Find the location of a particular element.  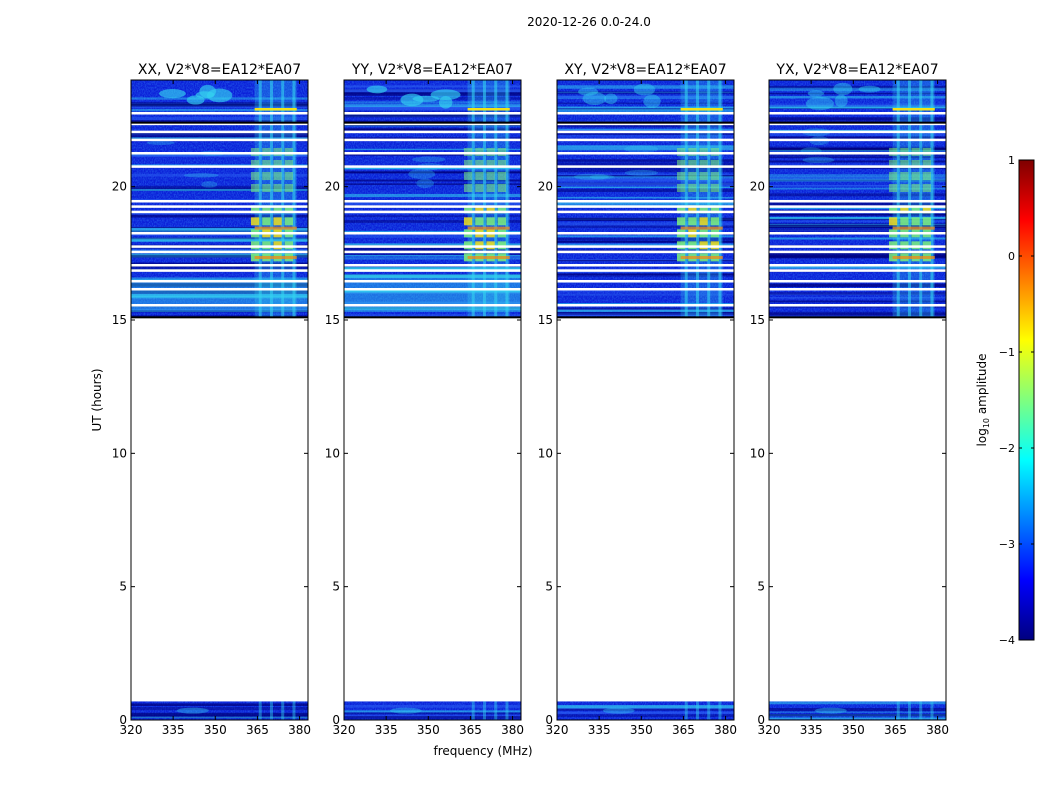

noise-texture is located at coordinates (857, 199).